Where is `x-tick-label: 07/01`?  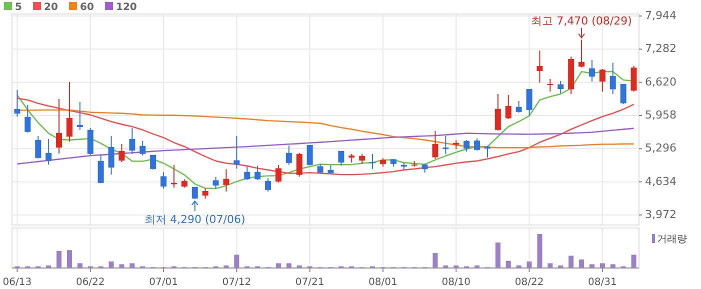
x-tick-label: 07/01 is located at coordinates (163, 282).